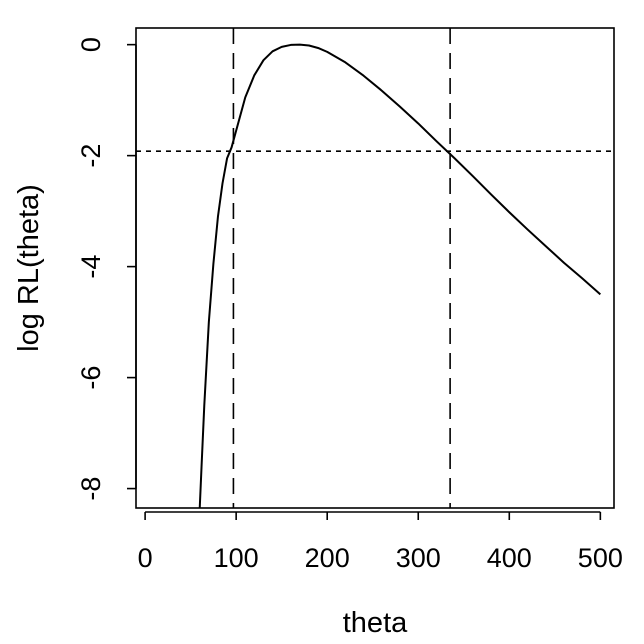 The width and height of the screenshot is (644, 644). What do you see at coordinates (91, 489) in the screenshot?
I see `y-tick-label: -8` at bounding box center [91, 489].